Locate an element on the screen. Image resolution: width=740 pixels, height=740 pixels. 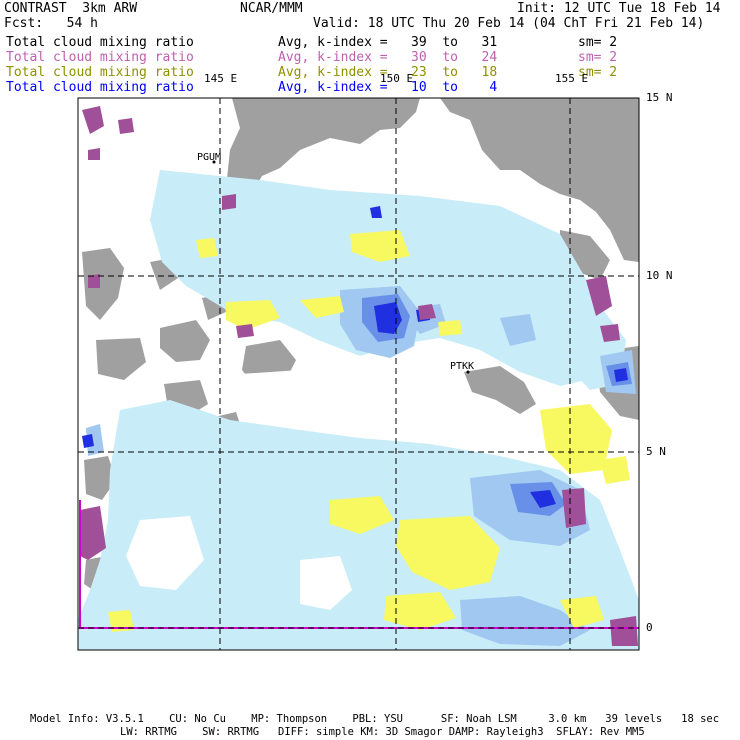
field-3-smoothing: sm= 2 is located at coordinates (598, 72).